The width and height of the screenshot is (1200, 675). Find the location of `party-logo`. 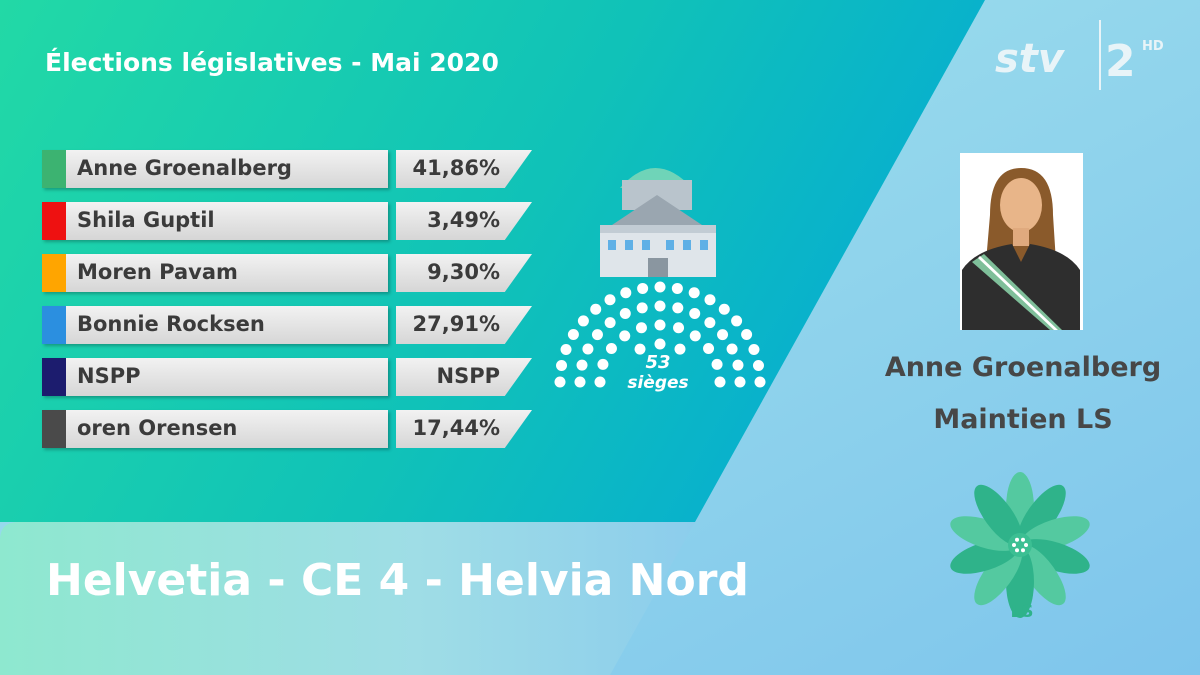

party-logo is located at coordinates (1020, 545).